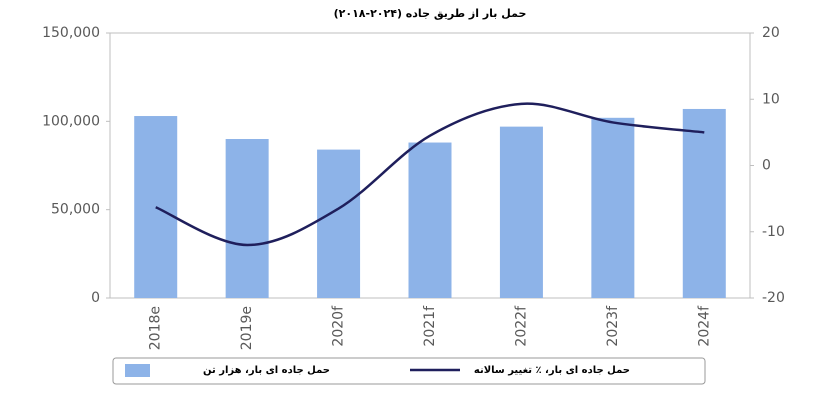 The image size is (839, 400). What do you see at coordinates (75, 210) in the screenshot?
I see `y-tick-label: 50,000` at bounding box center [75, 210].